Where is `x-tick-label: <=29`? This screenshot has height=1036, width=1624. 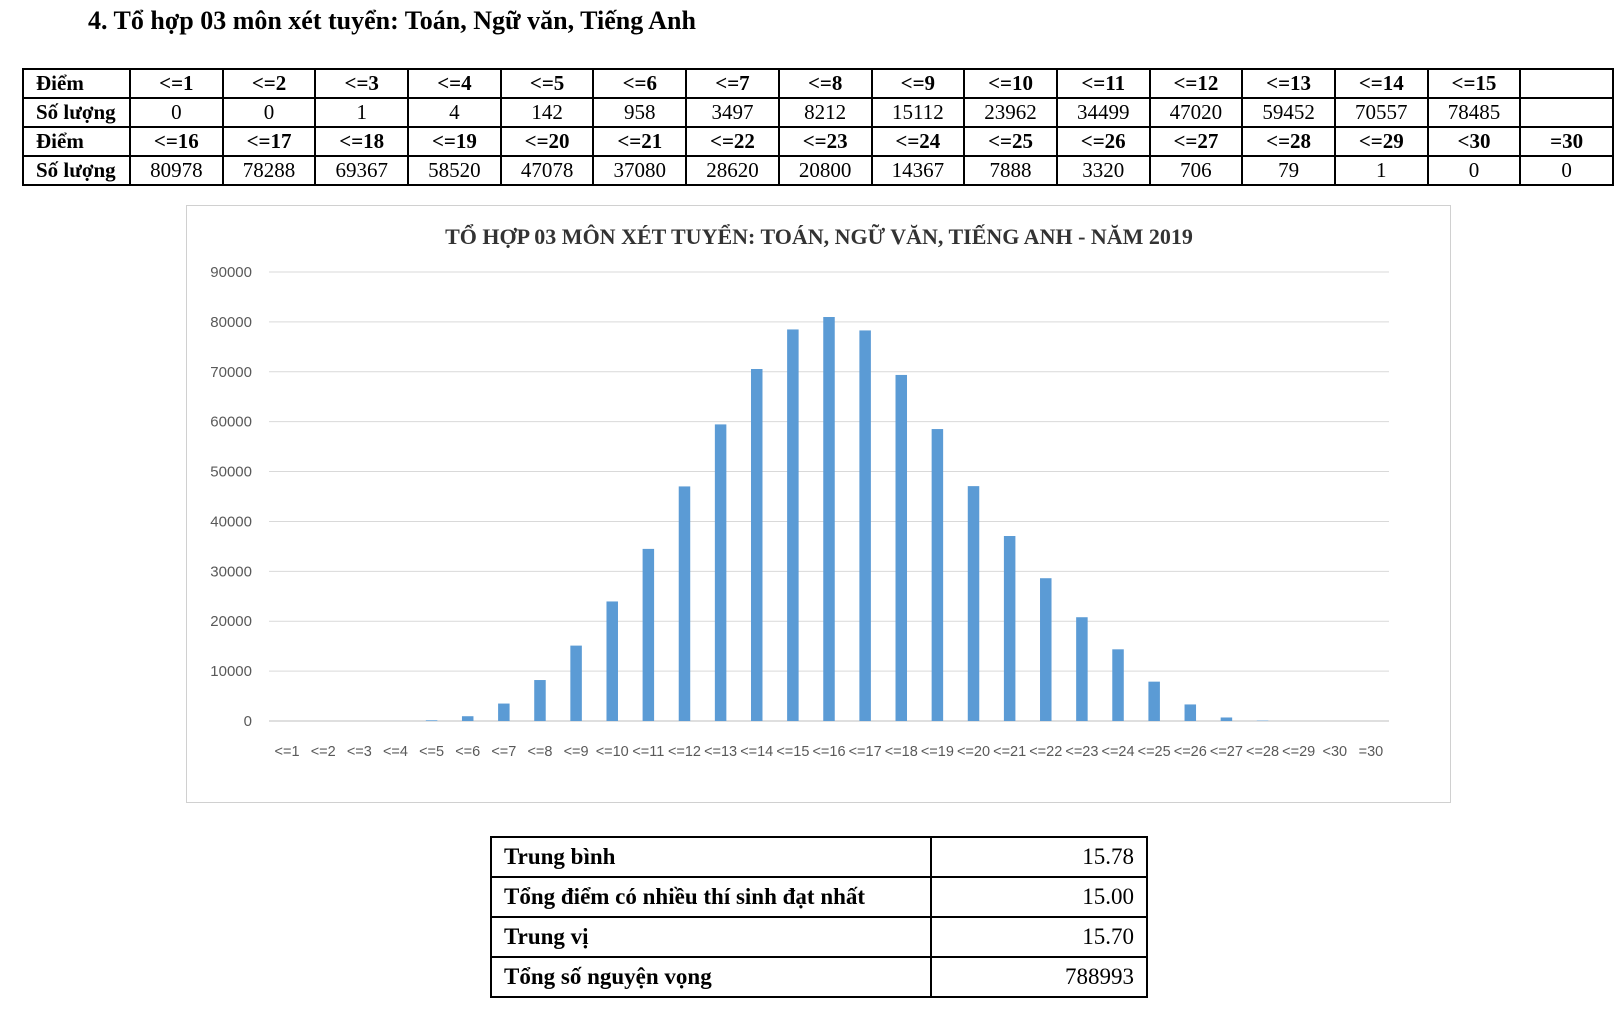 x-tick-label: <=29 is located at coordinates (1298, 752).